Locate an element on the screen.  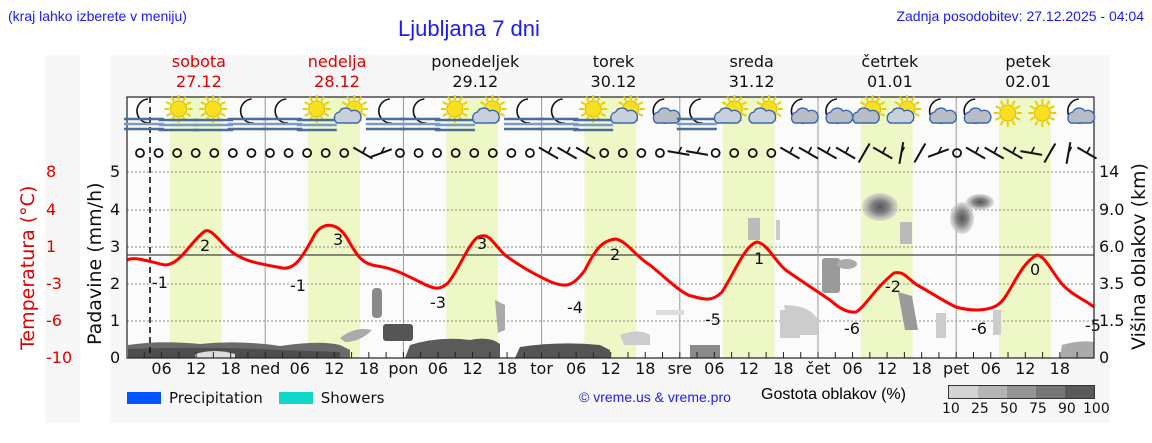
x-tick-label: sre is located at coordinates (679, 368).